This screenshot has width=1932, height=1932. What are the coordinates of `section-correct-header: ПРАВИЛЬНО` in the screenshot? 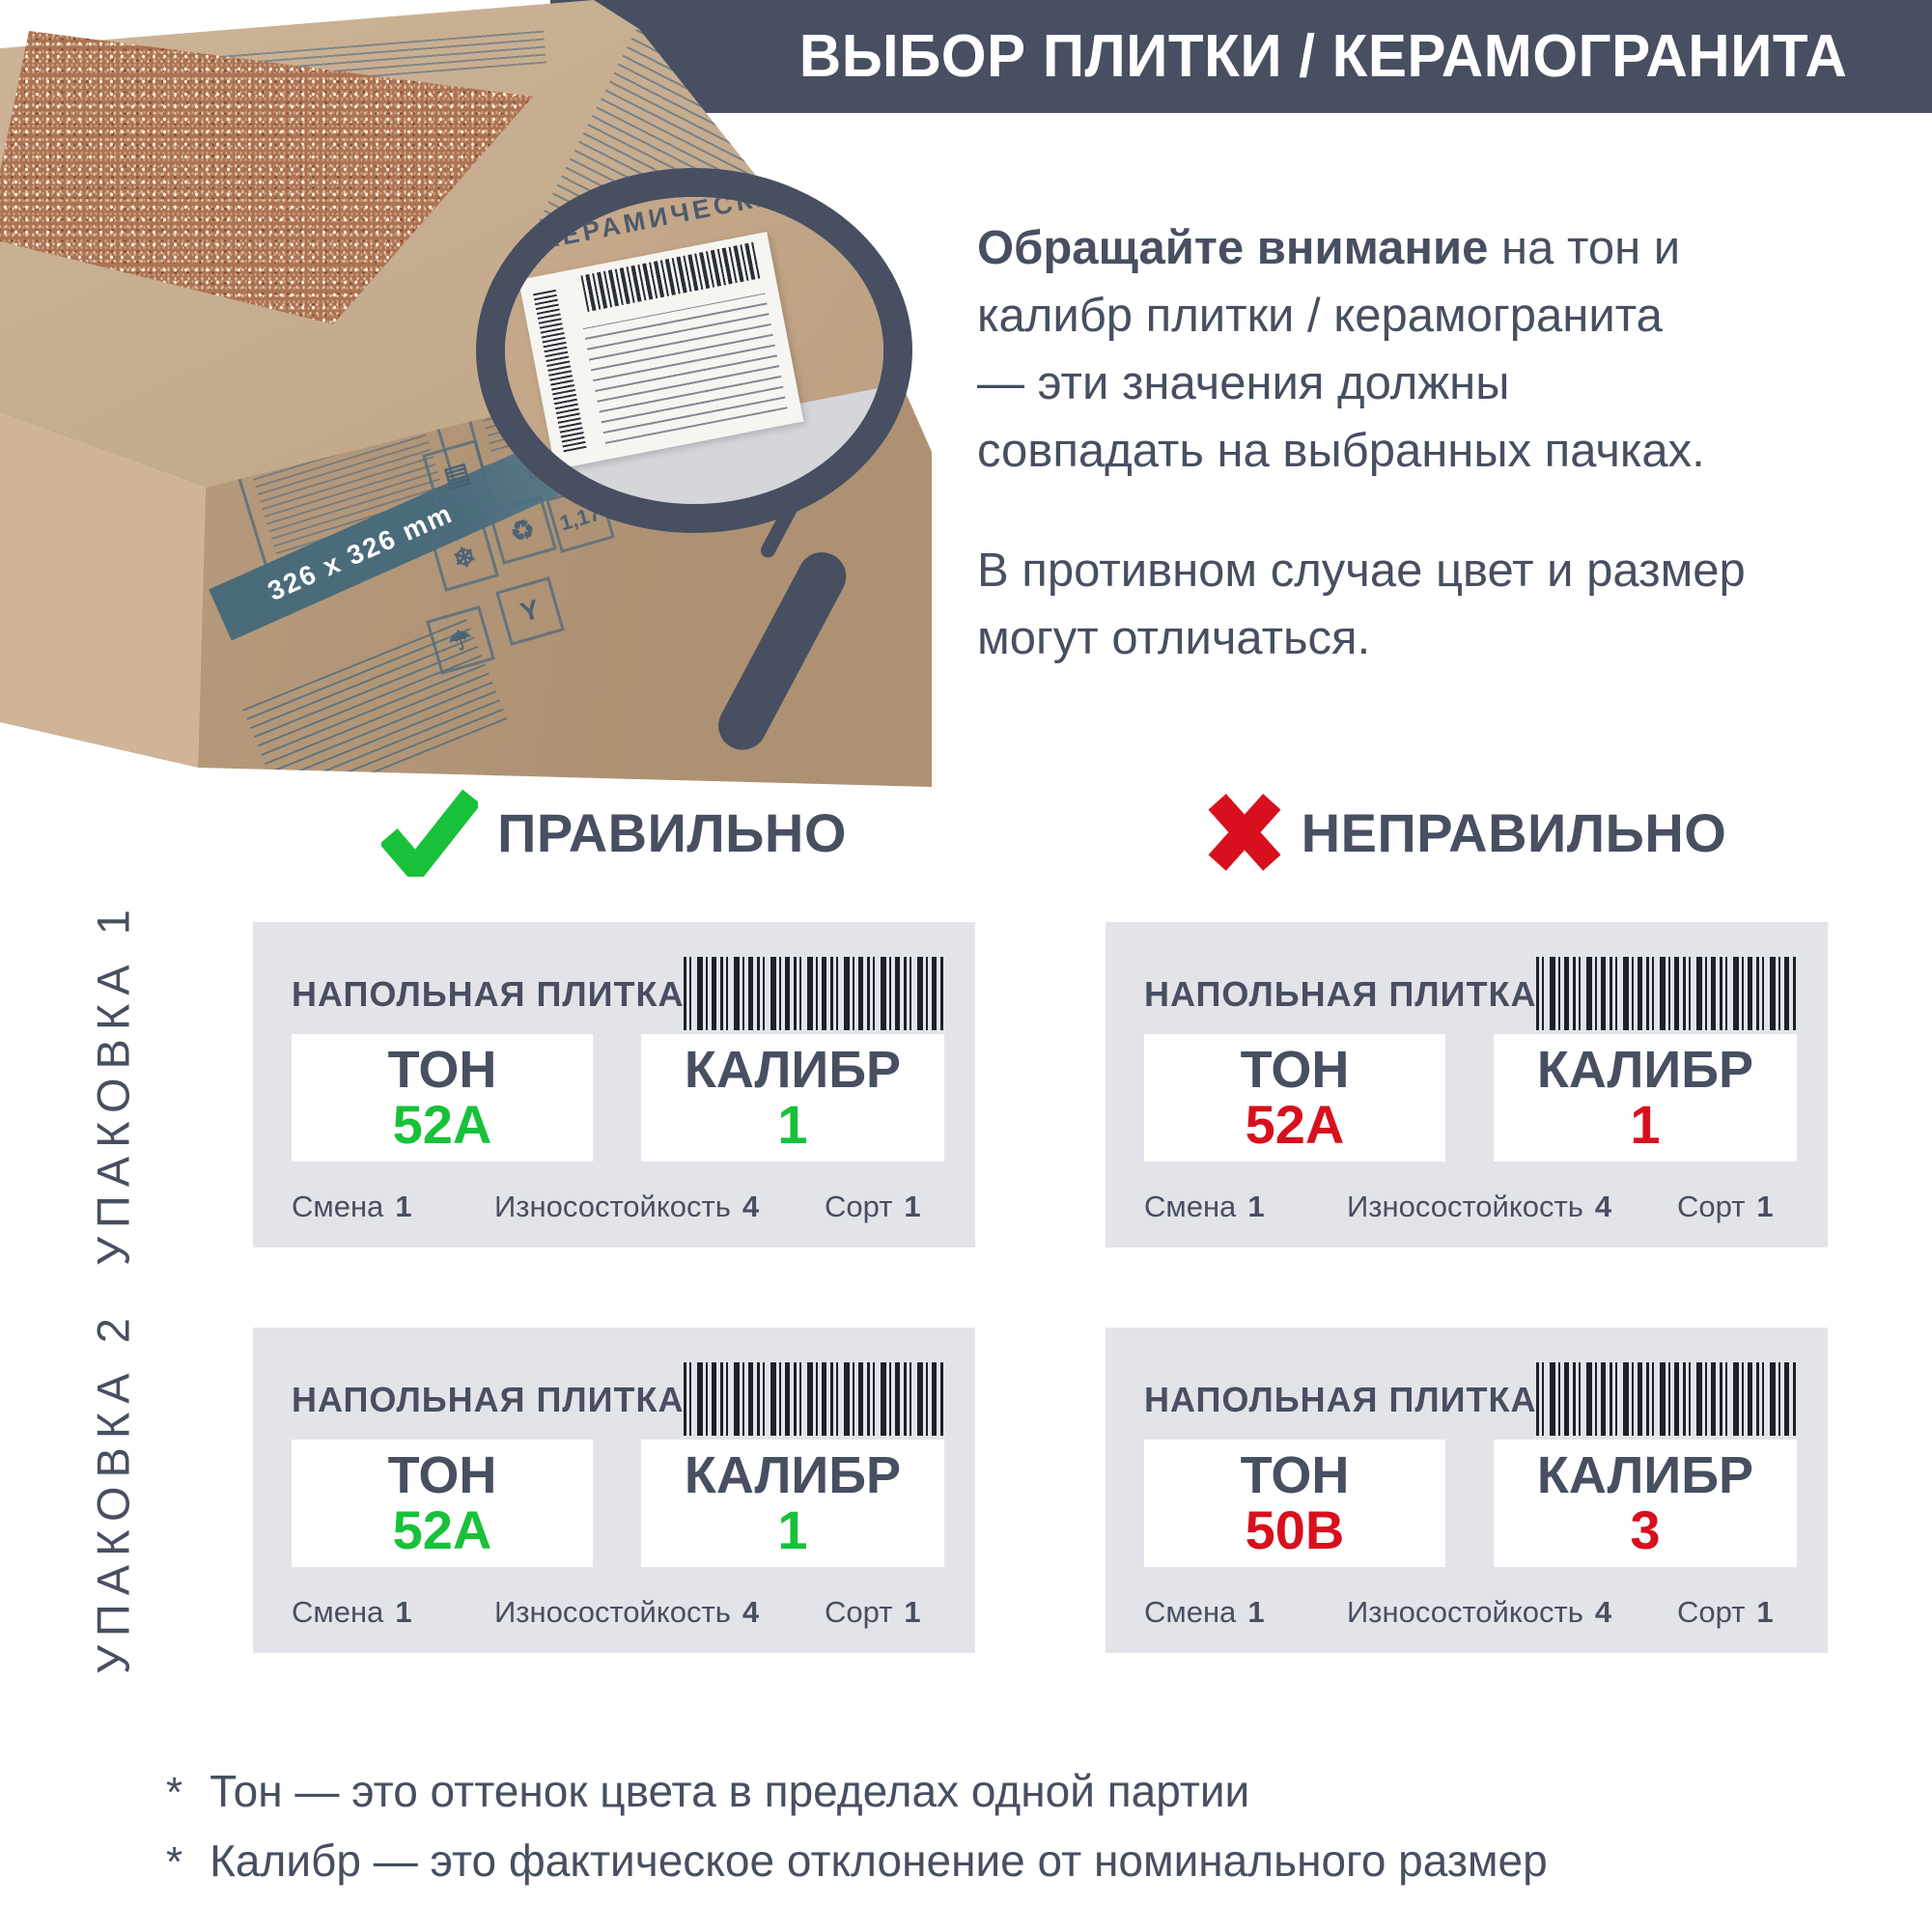 It's located at (614, 833).